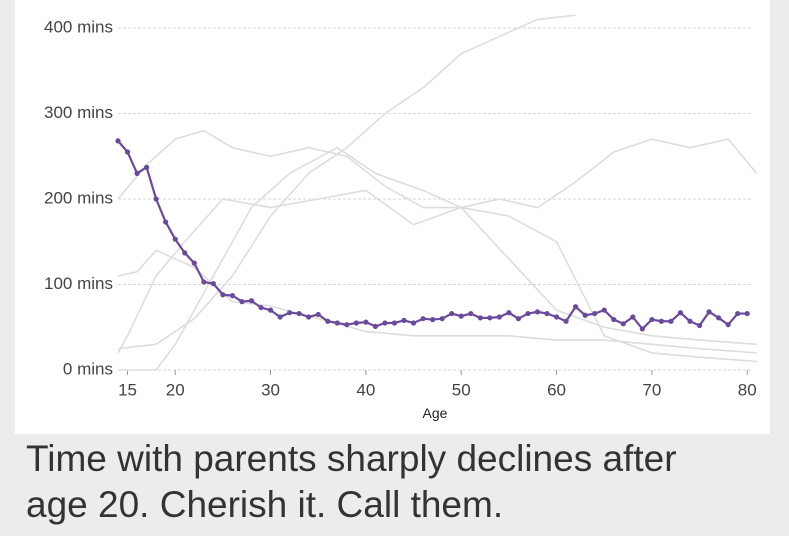 Image resolution: width=789 pixels, height=536 pixels. What do you see at coordinates (127, 389) in the screenshot?
I see `x-tick-label: 15` at bounding box center [127, 389].